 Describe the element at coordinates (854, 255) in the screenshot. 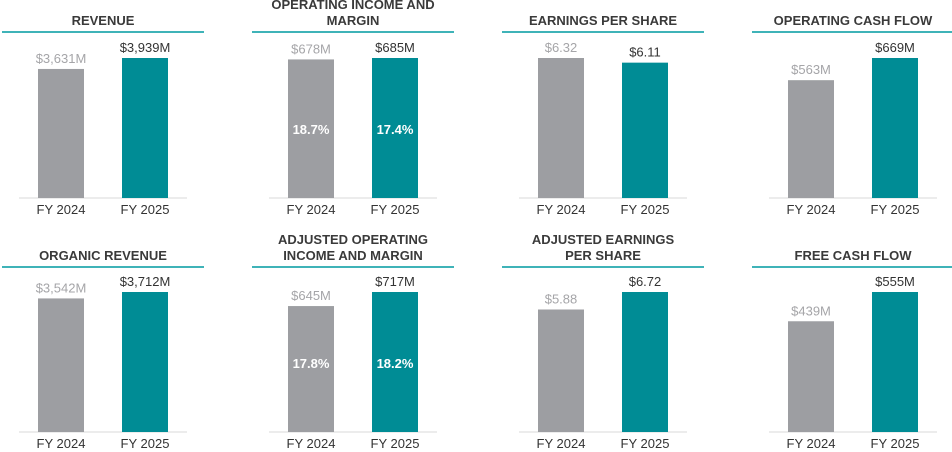

I see `panel-title: FREE CASH FLOW` at that location.